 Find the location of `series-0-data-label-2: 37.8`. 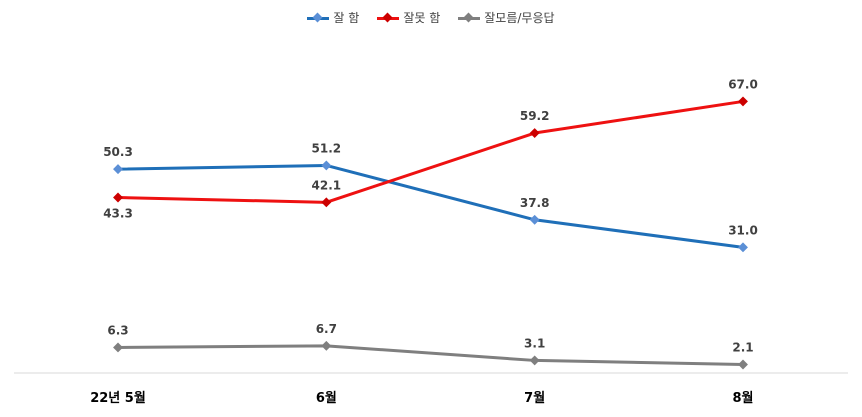

series-0-data-label-2: 37.8 is located at coordinates (535, 203).